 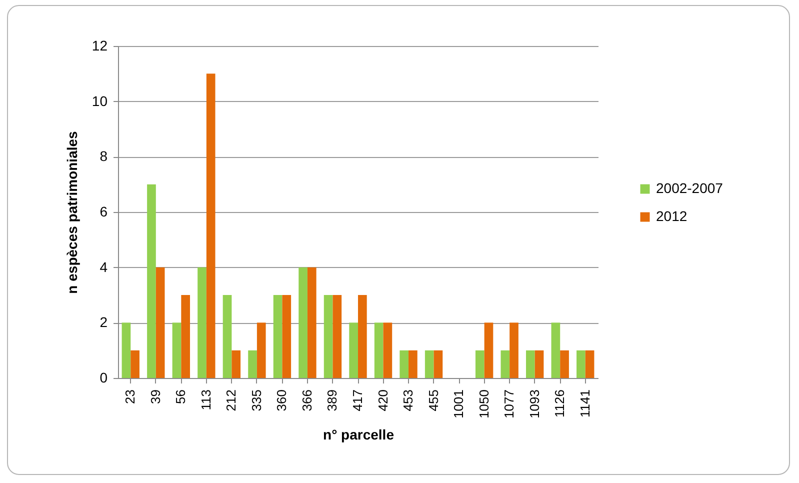 What do you see at coordinates (282, 401) in the screenshot?
I see `x-tick-label: 360` at bounding box center [282, 401].